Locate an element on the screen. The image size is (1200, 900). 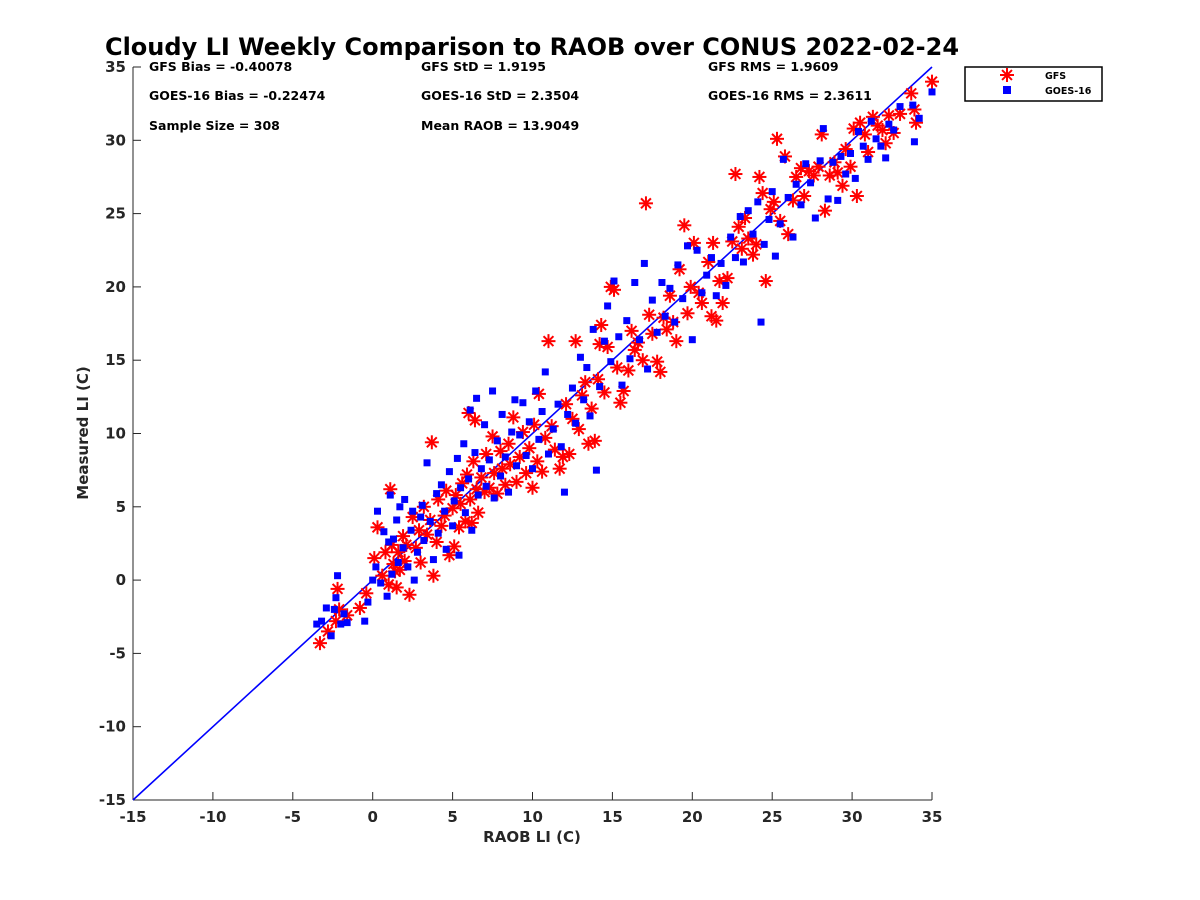
x-tick-label: -15 is located at coordinates (132, 817).